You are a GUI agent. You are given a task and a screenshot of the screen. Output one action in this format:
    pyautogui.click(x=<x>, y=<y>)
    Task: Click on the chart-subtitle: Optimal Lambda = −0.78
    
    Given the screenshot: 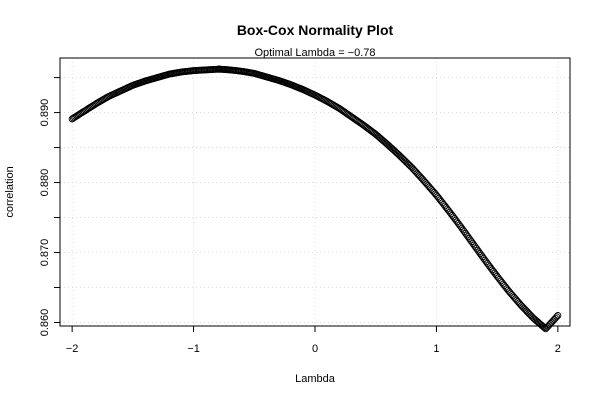 What is the action you would take?
    pyautogui.click(x=314, y=53)
    